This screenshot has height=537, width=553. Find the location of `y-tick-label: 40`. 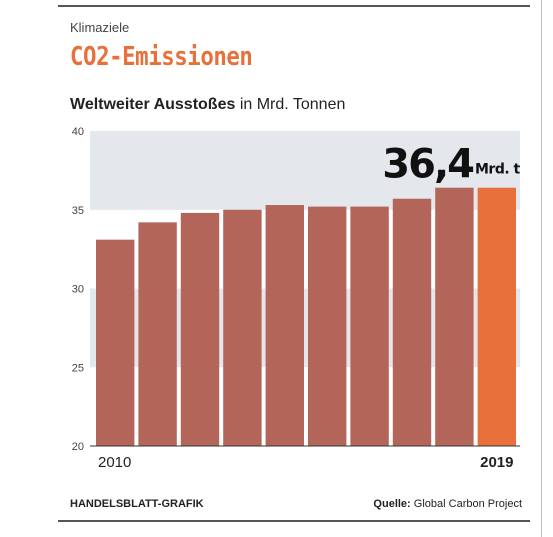

y-tick-label: 40 is located at coordinates (78, 132).